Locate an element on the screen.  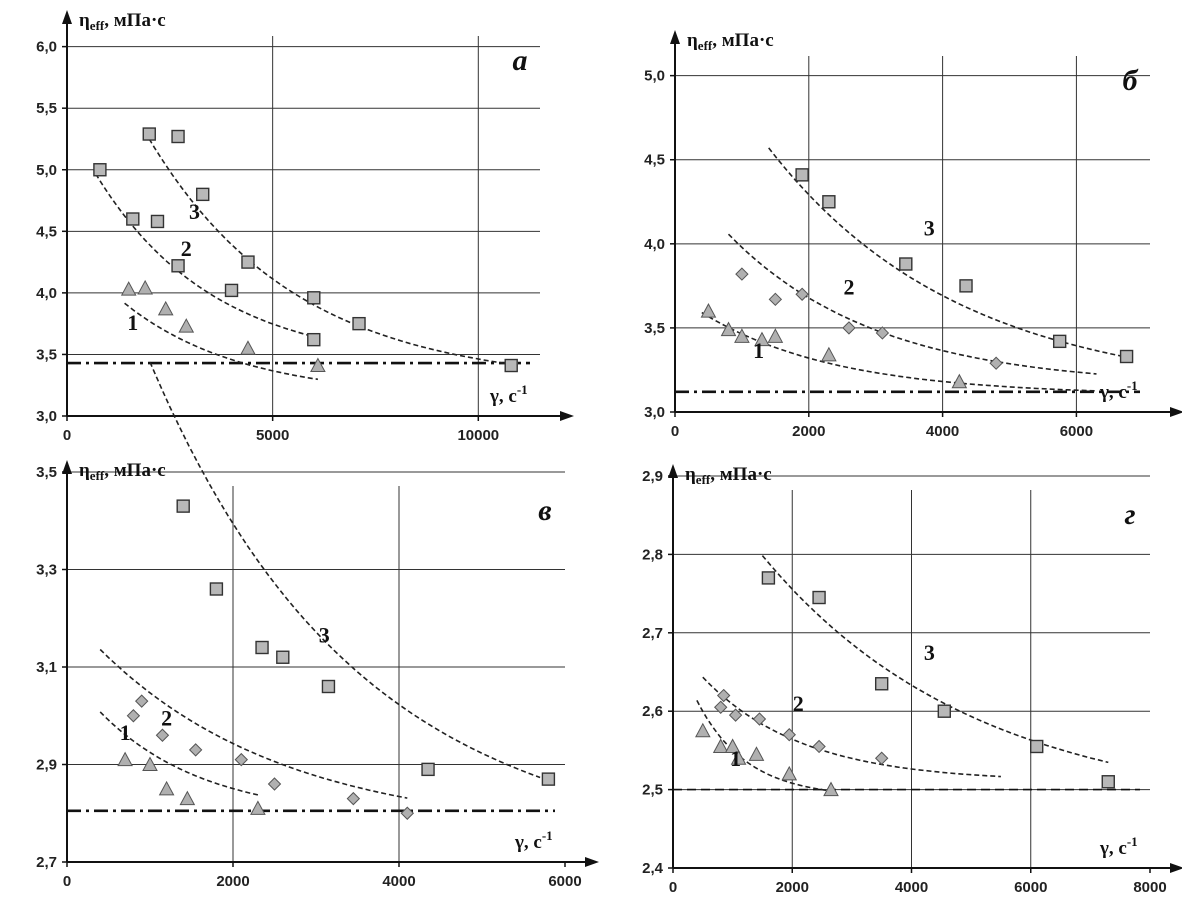
y-tick-label: 4,0 is located at coordinates (654, 244).